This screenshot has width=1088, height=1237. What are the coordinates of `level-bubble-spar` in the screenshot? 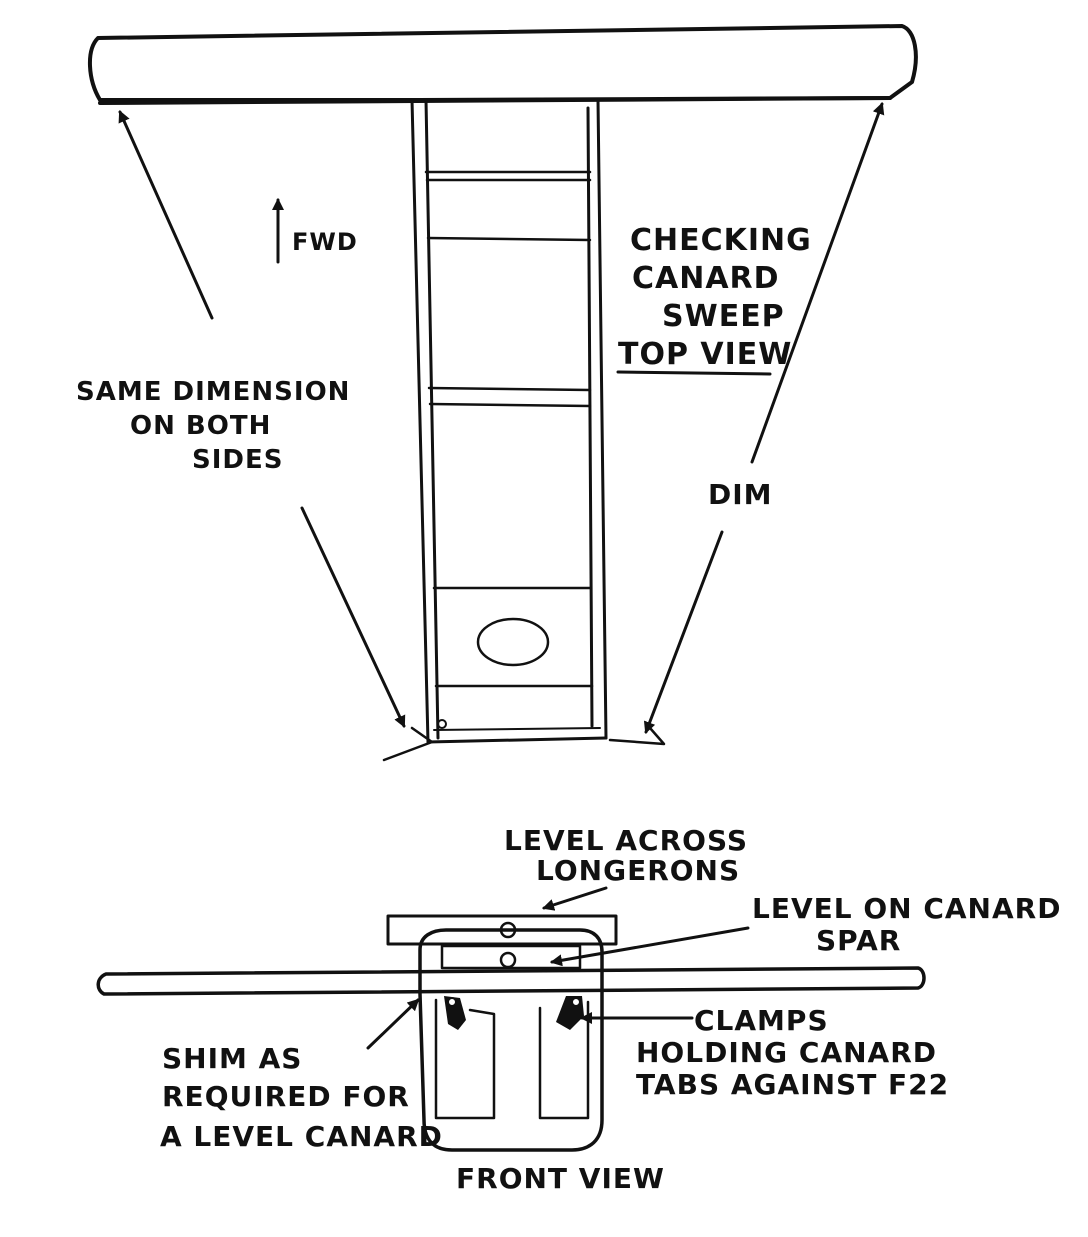 It's located at (508, 960).